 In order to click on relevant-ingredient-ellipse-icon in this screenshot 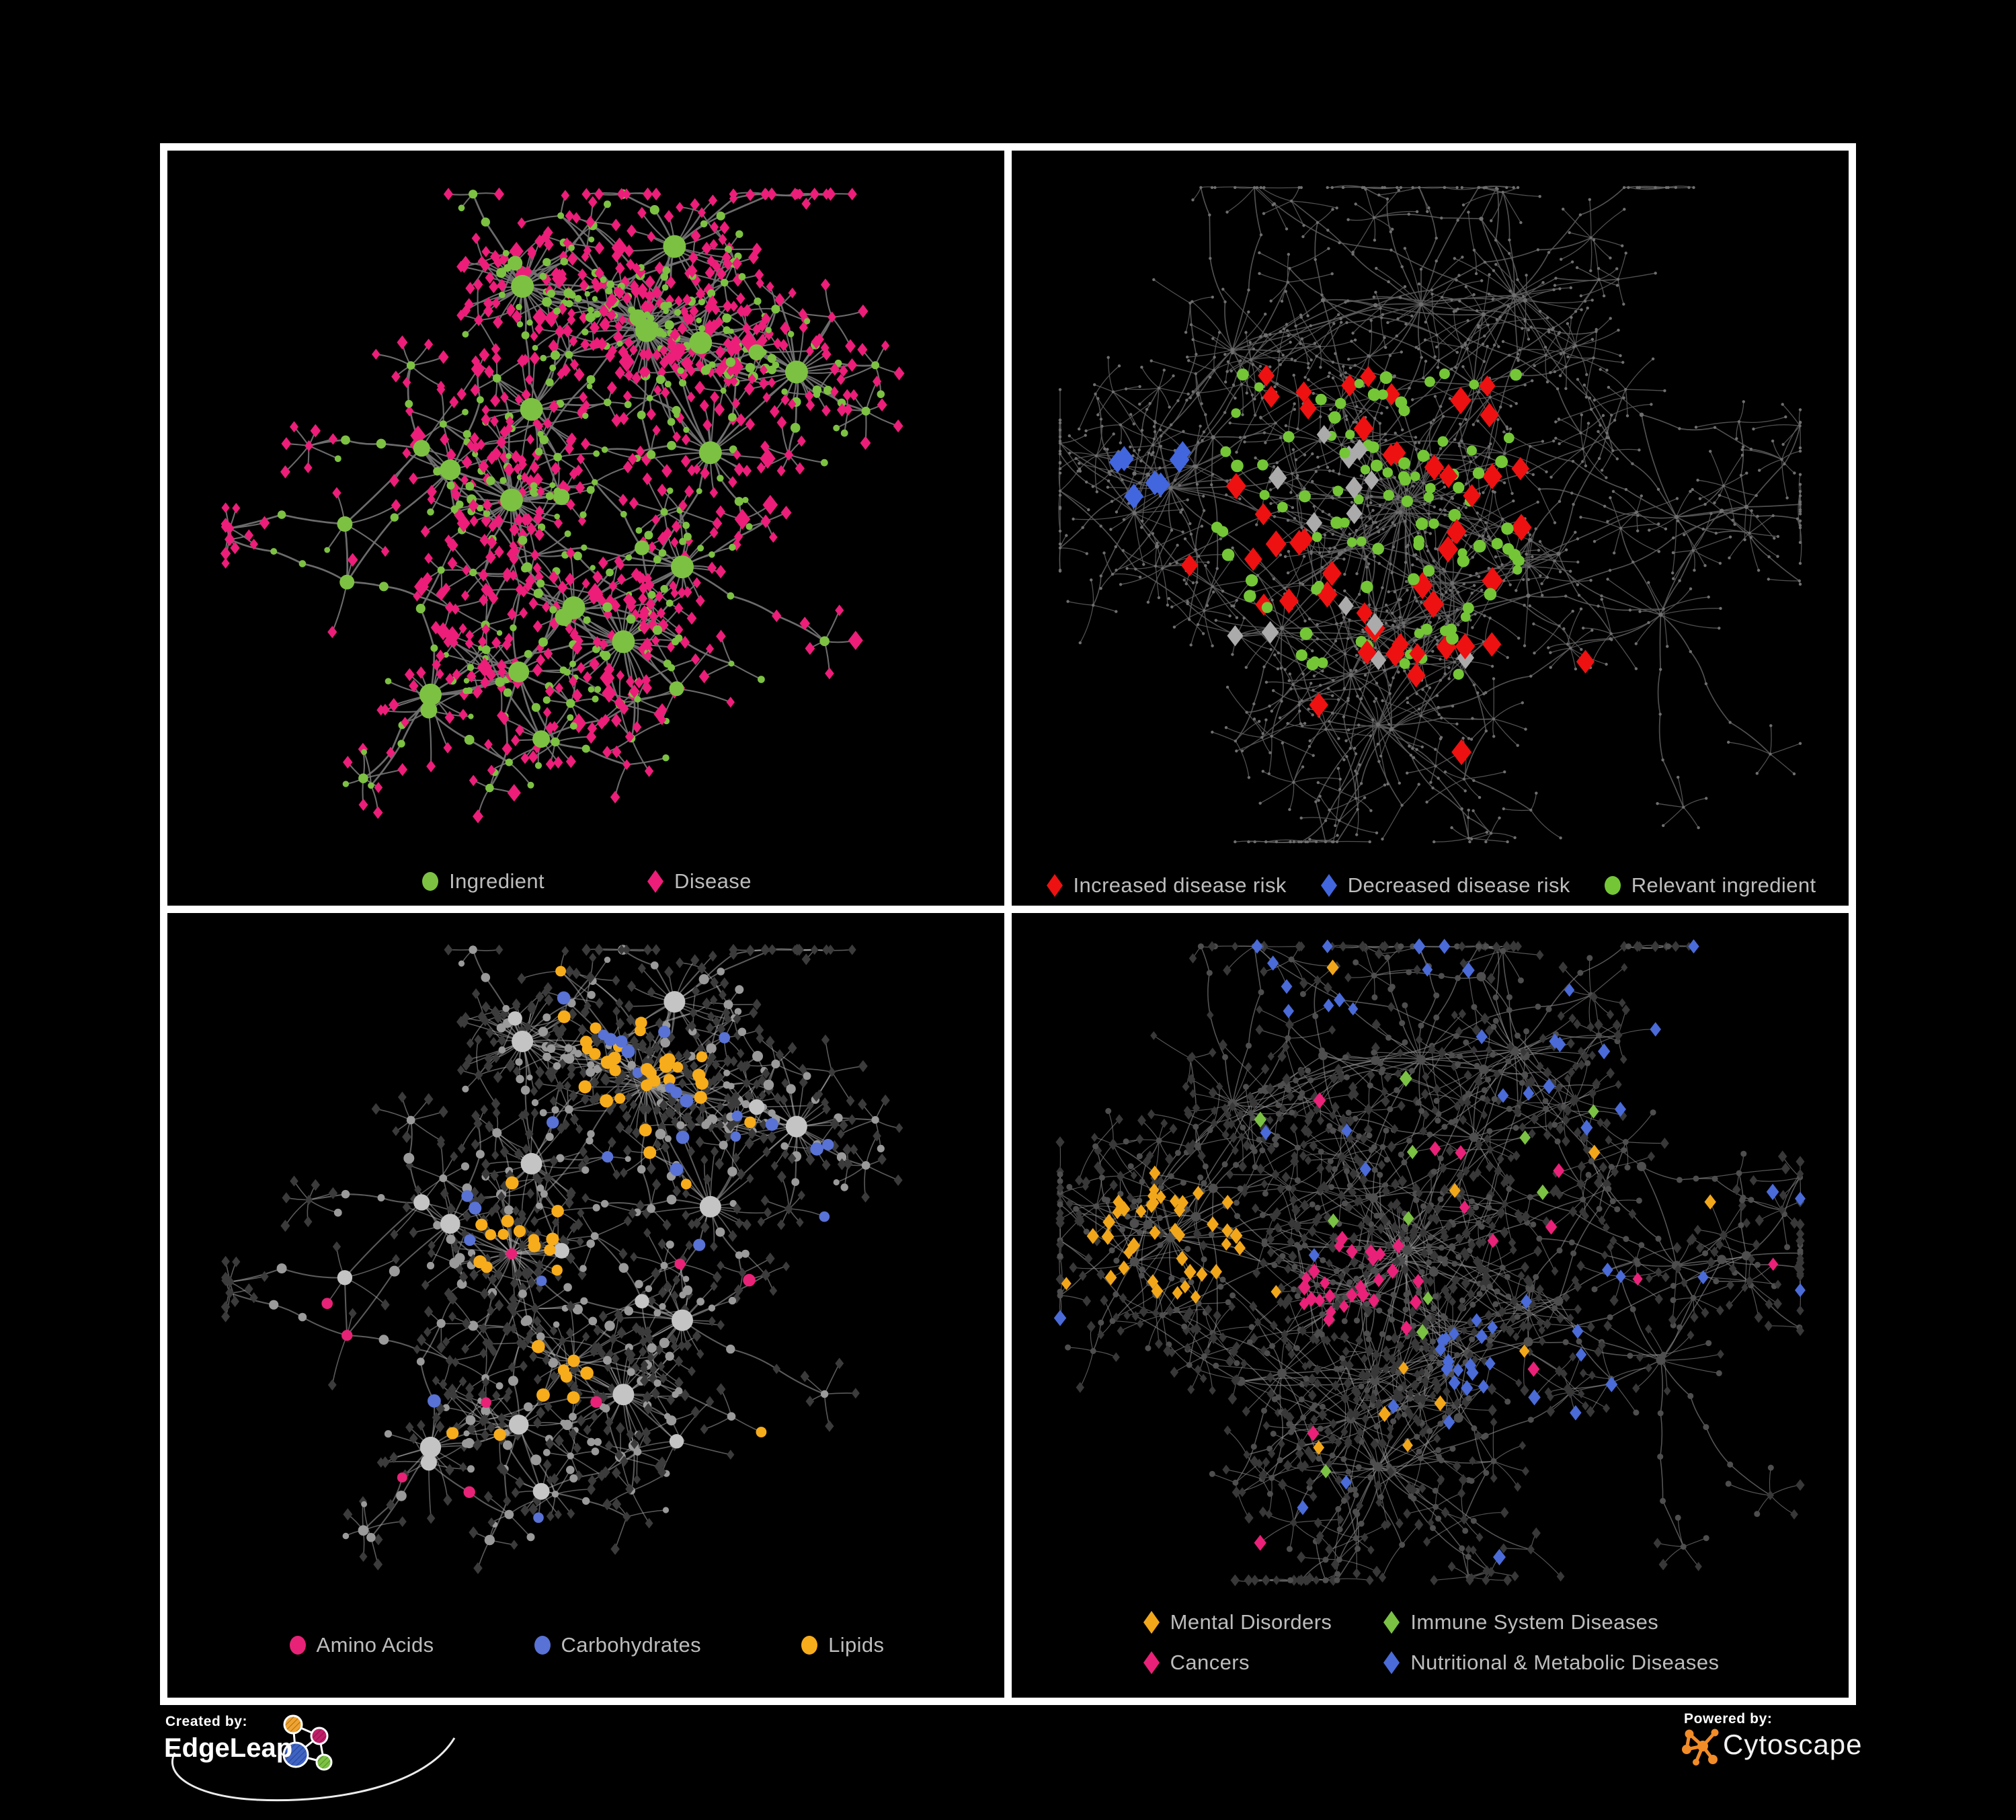, I will do `click(1612, 885)`.